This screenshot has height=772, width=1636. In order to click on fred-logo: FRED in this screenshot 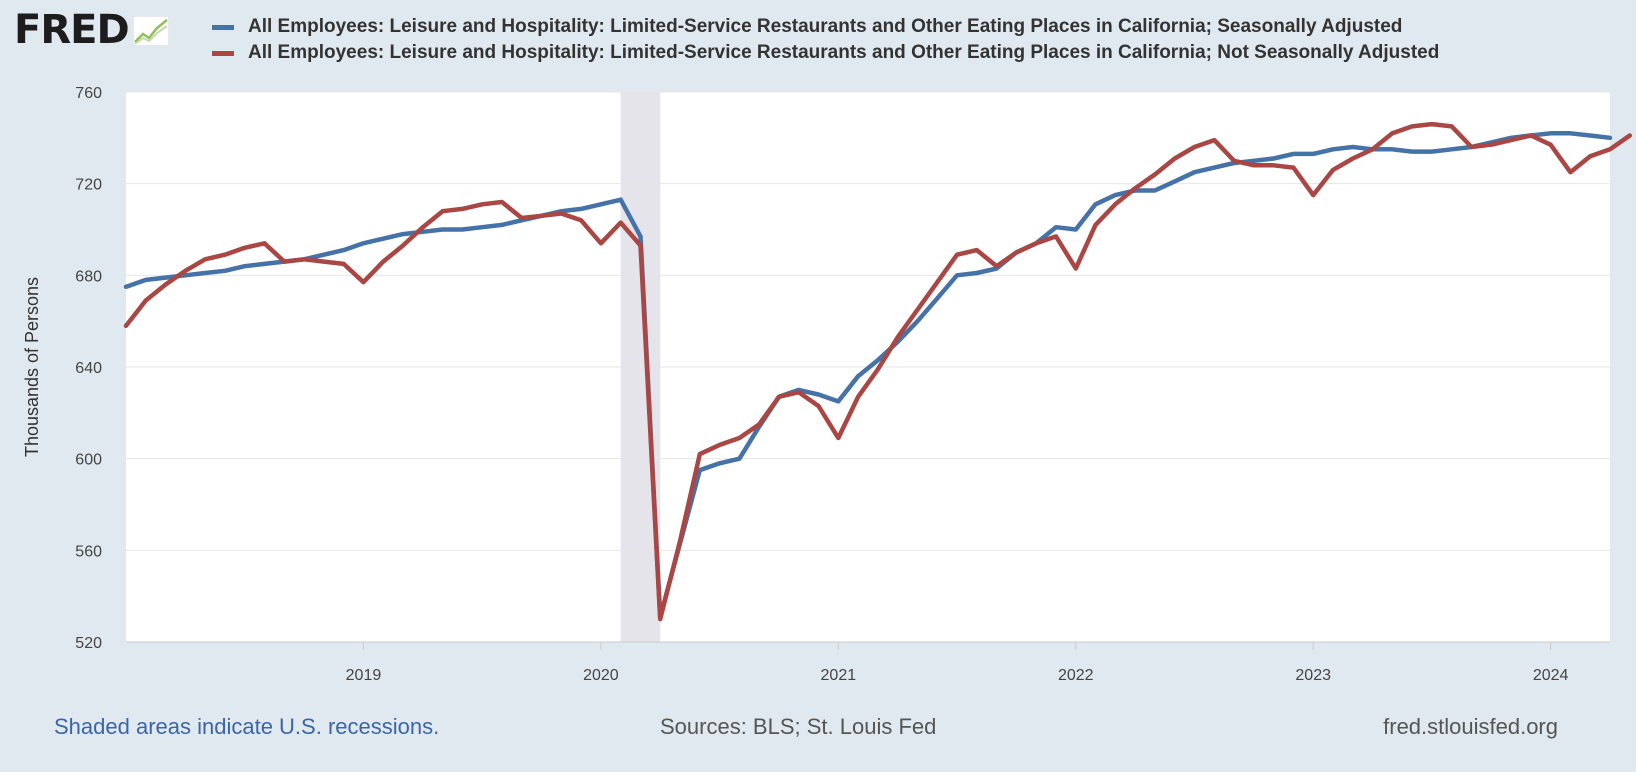, I will do `click(91, 30)`.